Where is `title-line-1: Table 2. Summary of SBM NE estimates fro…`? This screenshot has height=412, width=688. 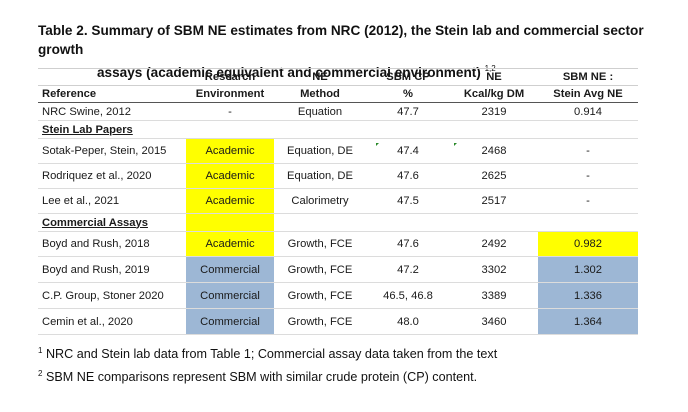 title-line-1: Table 2. Summary of SBM NE estimates fro… is located at coordinates (341, 40).